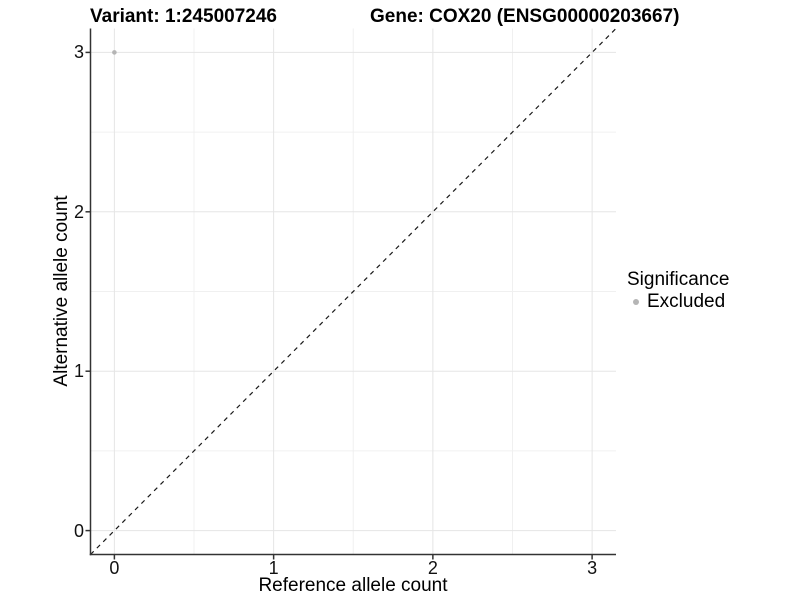 The height and width of the screenshot is (600, 800). I want to click on y-axis-title: Alternative allele count, so click(61, 291).